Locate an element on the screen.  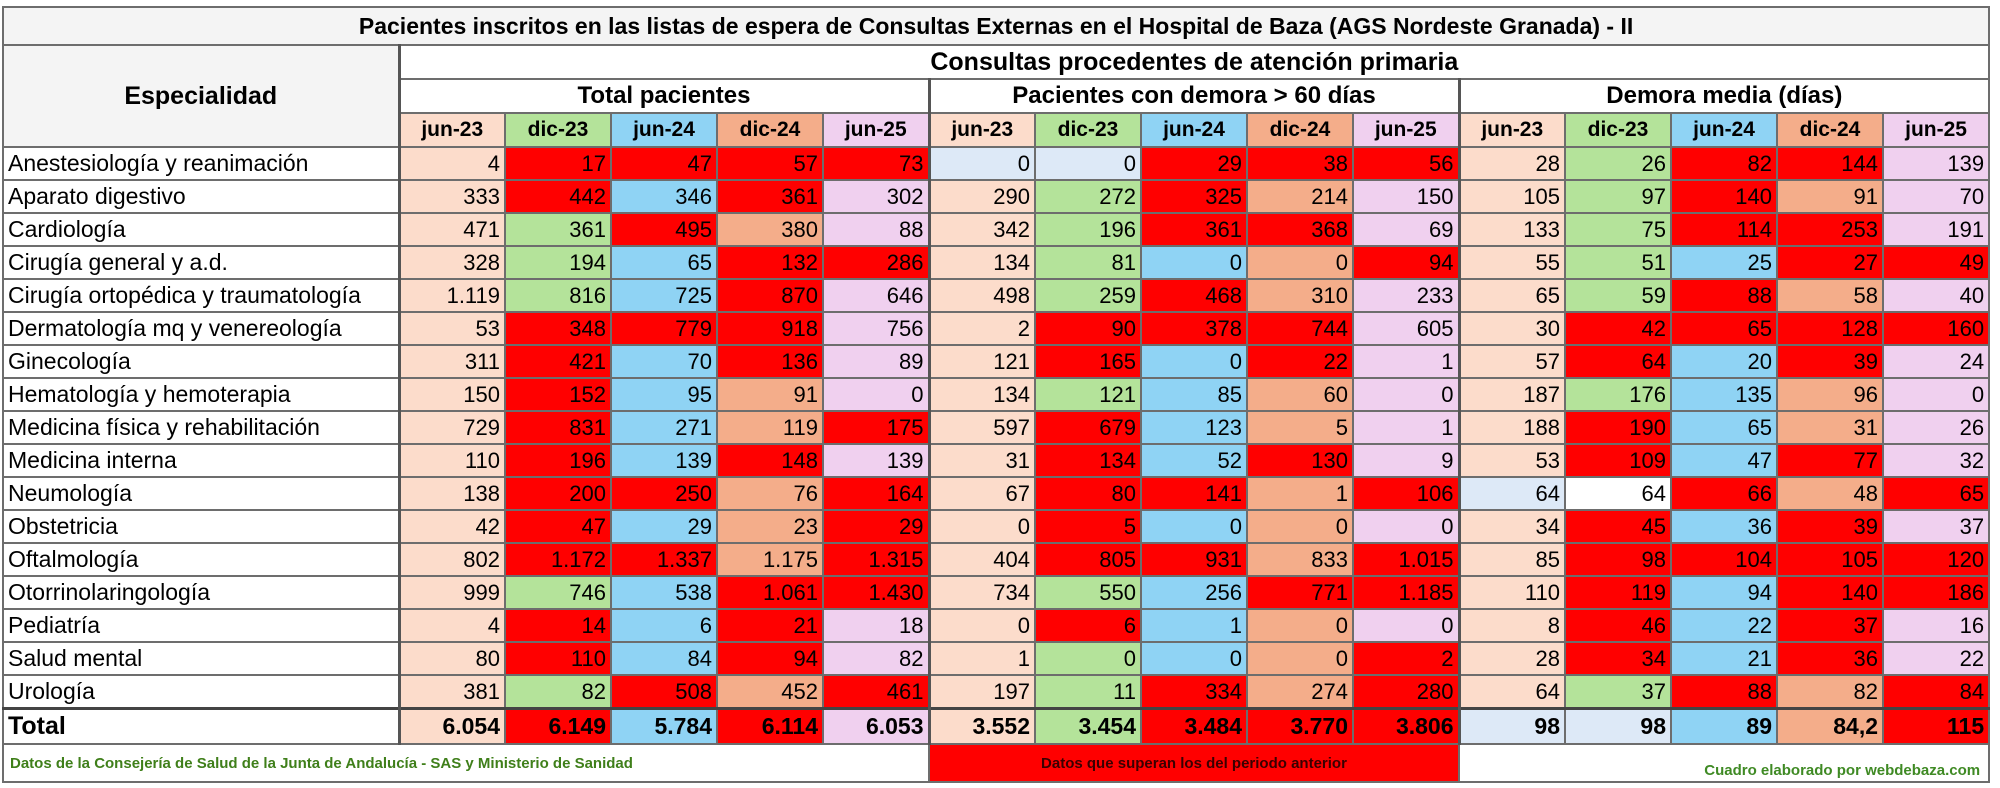
period-header-dic-23-g1: dic-23 is located at coordinates (558, 130).